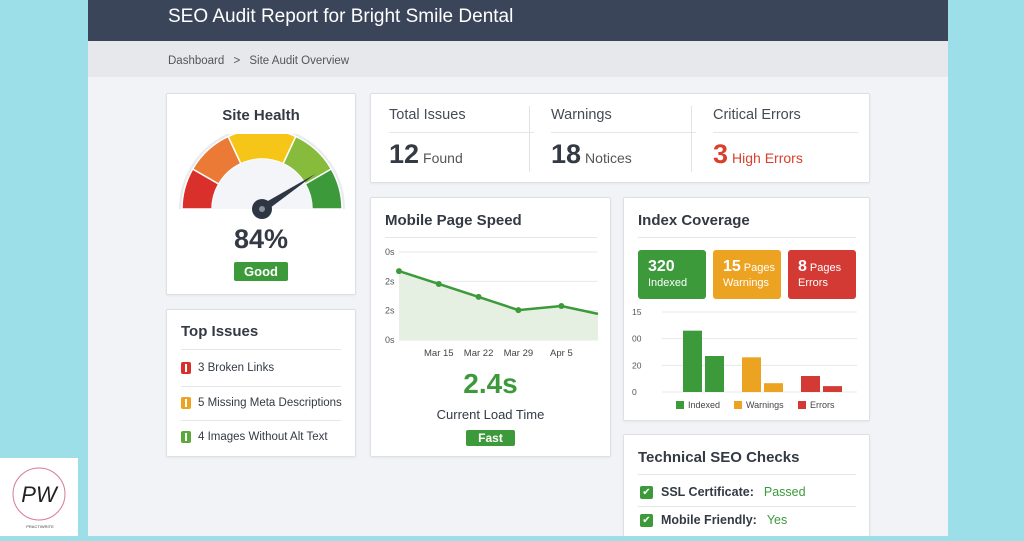 The height and width of the screenshot is (541, 1024). I want to click on svg-text: PRACTIWRITE, so click(40, 526).